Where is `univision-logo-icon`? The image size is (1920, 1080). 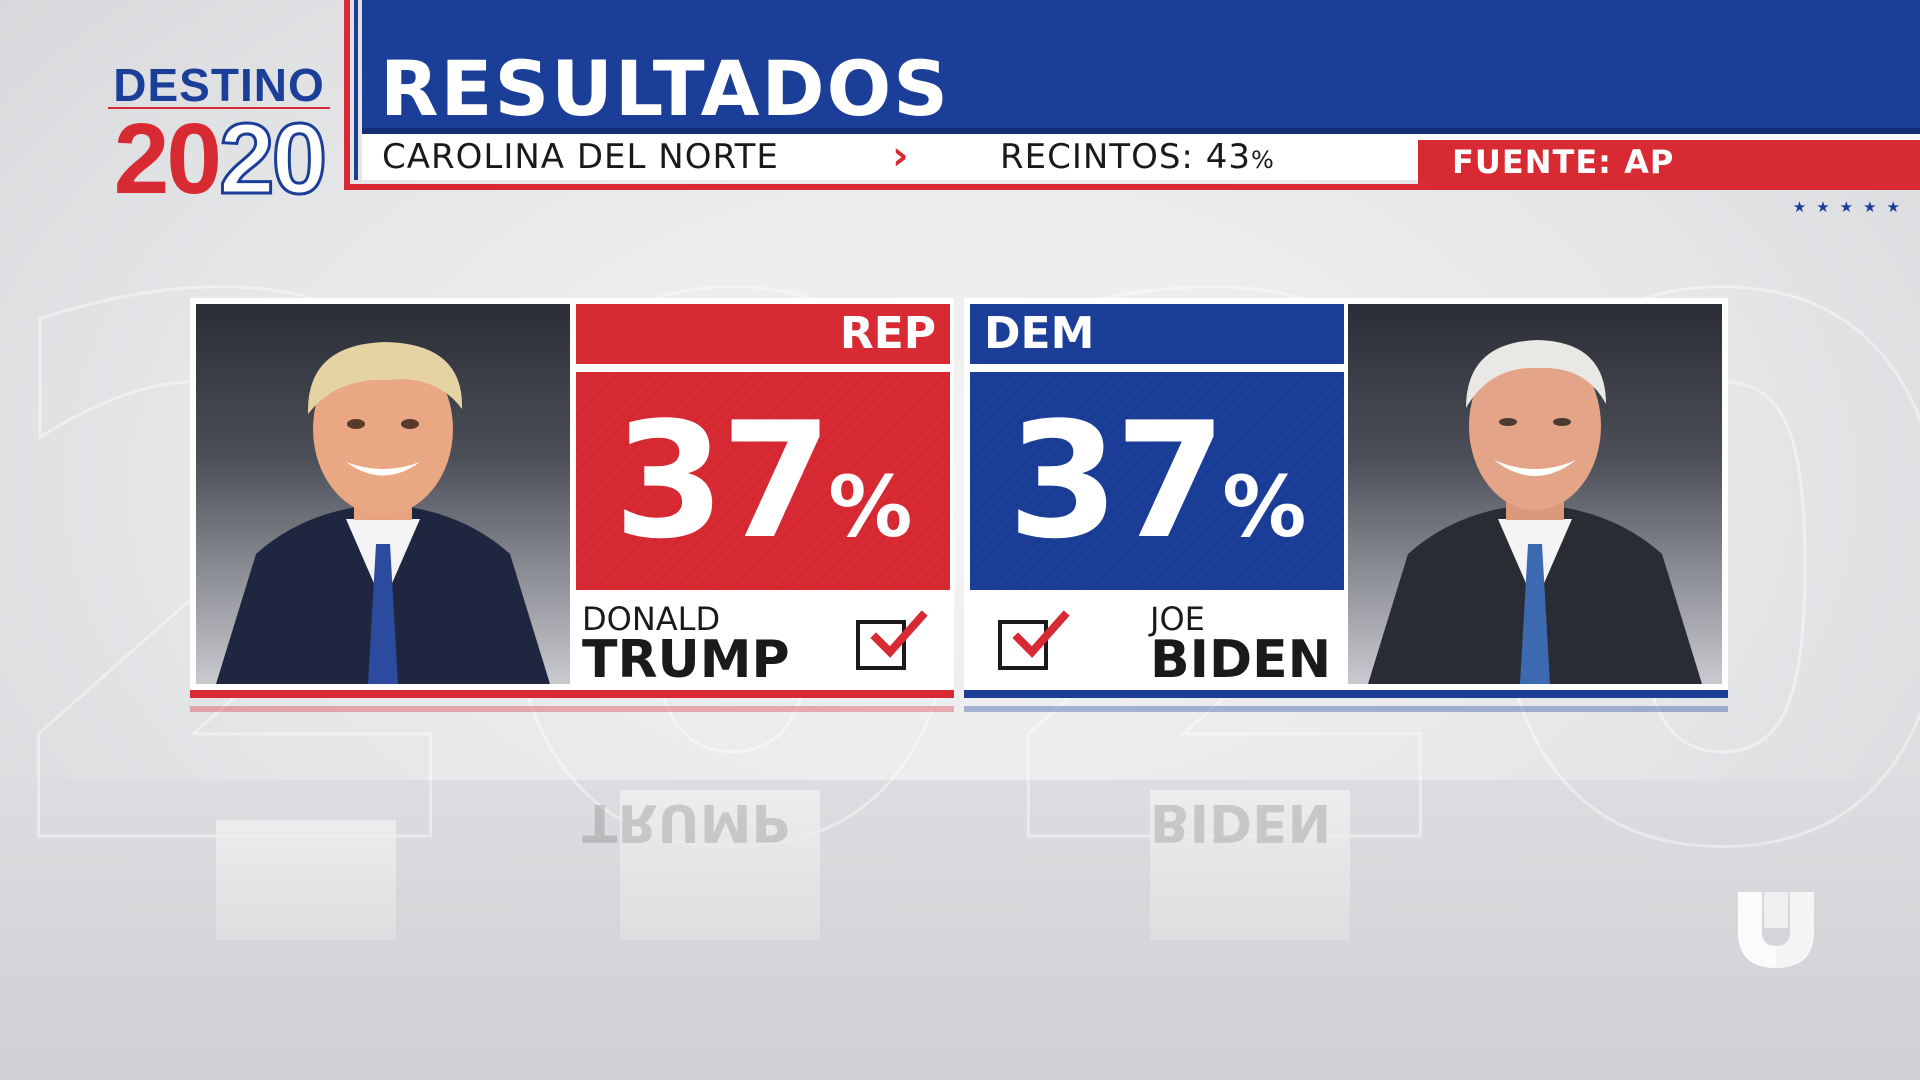
univision-logo-icon is located at coordinates (1776, 930).